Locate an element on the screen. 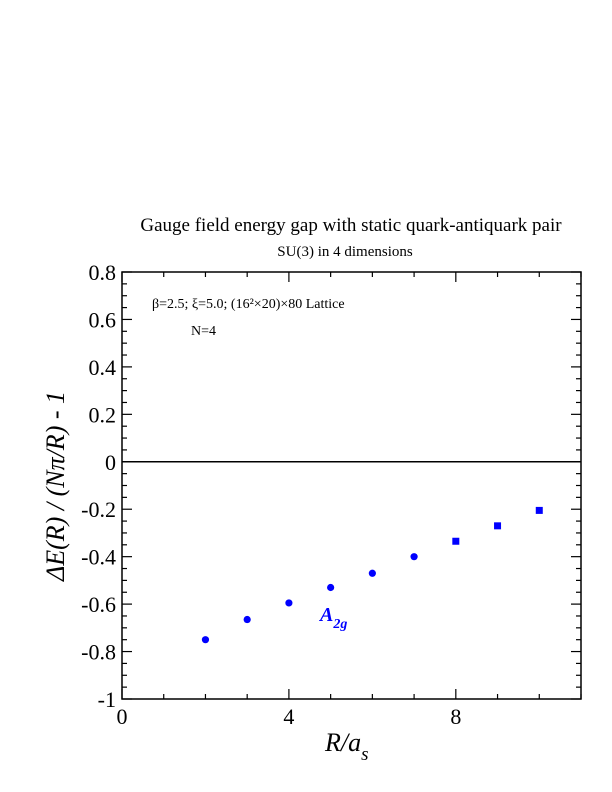  data-points is located at coordinates (372, 575).